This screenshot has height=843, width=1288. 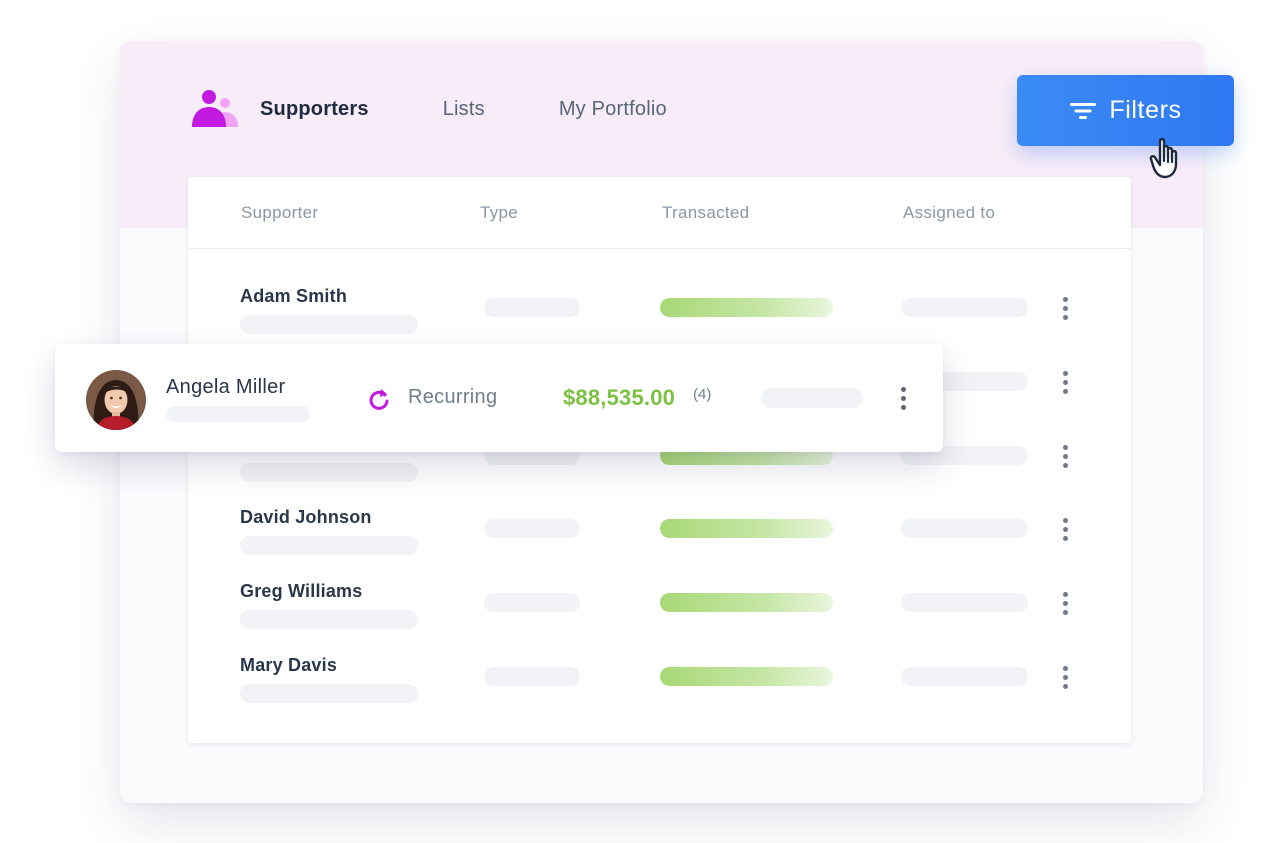 What do you see at coordinates (1083, 110) in the screenshot?
I see `filter-lines-icon` at bounding box center [1083, 110].